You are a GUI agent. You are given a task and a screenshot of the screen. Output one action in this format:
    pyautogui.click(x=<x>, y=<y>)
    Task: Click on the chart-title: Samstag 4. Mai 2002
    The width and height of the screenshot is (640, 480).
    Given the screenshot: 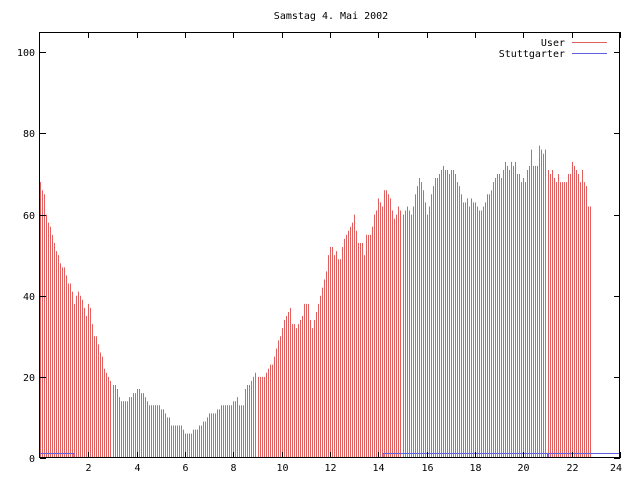 What is the action you would take?
    pyautogui.click(x=331, y=16)
    